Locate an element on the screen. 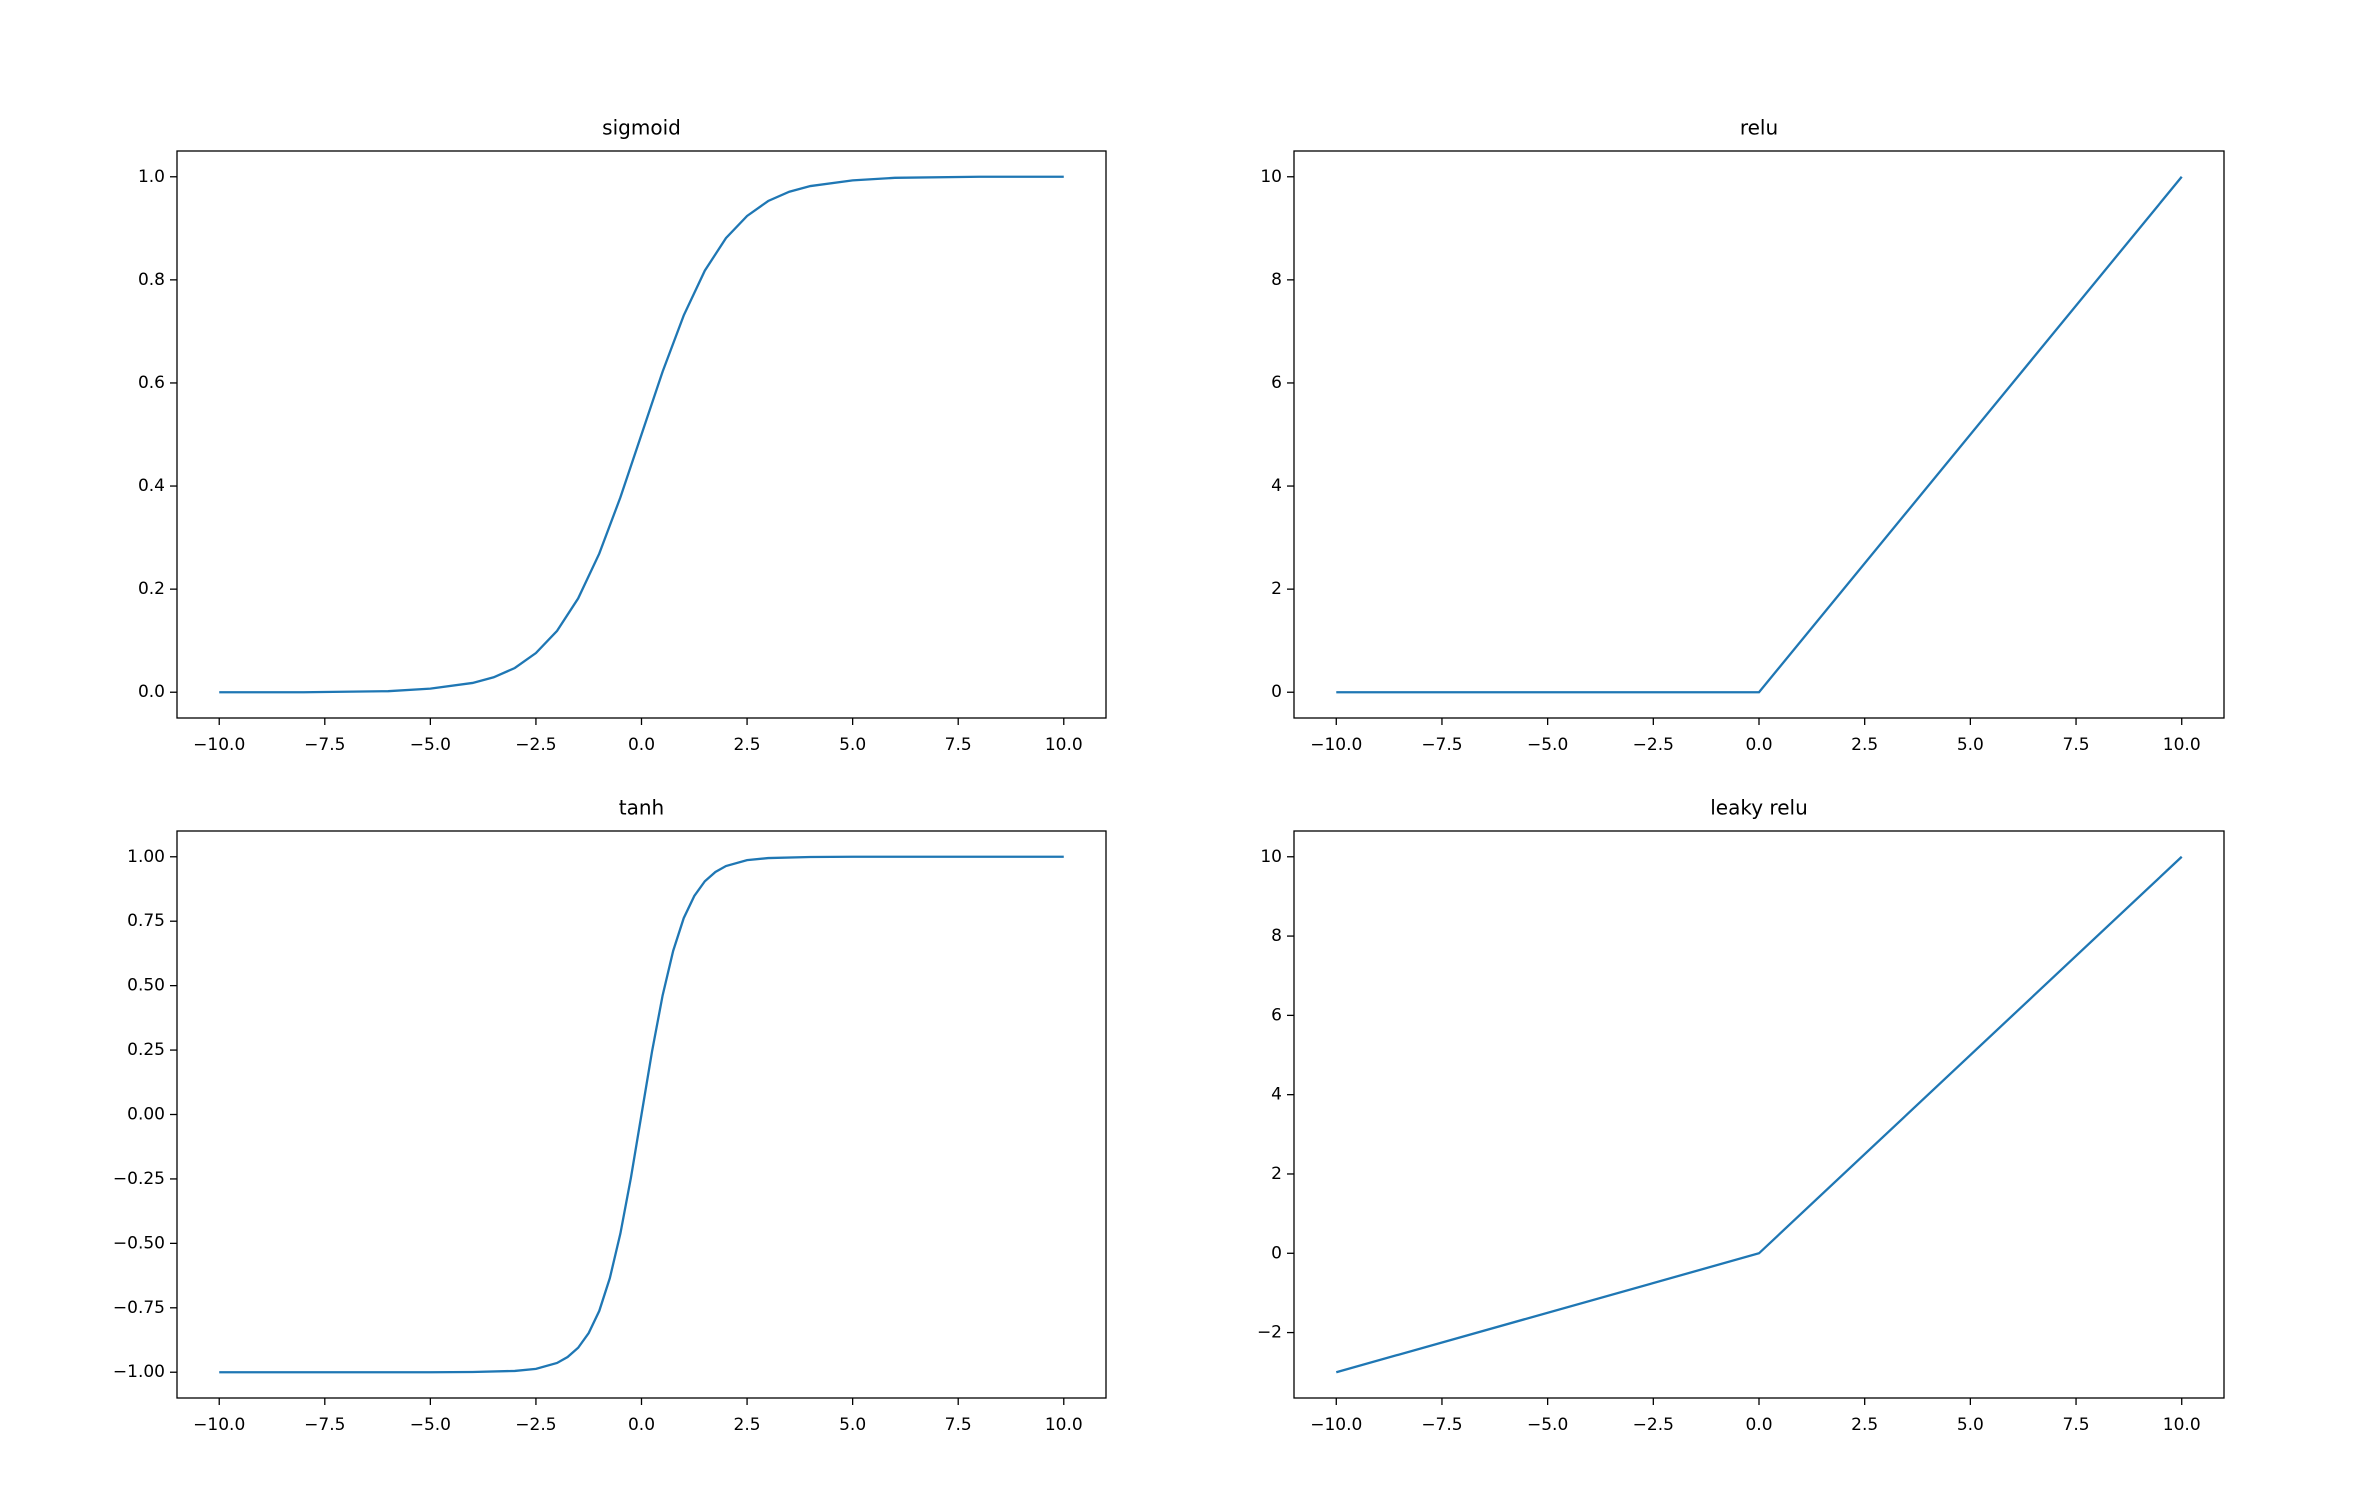 The width and height of the screenshot is (2362, 1506). y-tick-label: 0.6 is located at coordinates (151, 383).